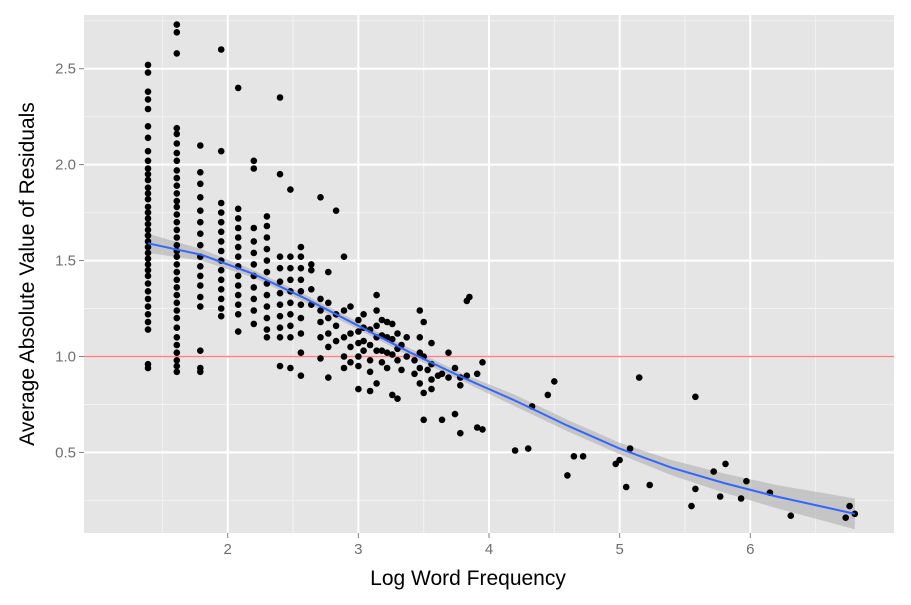  Describe the element at coordinates (65, 165) in the screenshot. I see `y-tick-label: 2.0` at that location.